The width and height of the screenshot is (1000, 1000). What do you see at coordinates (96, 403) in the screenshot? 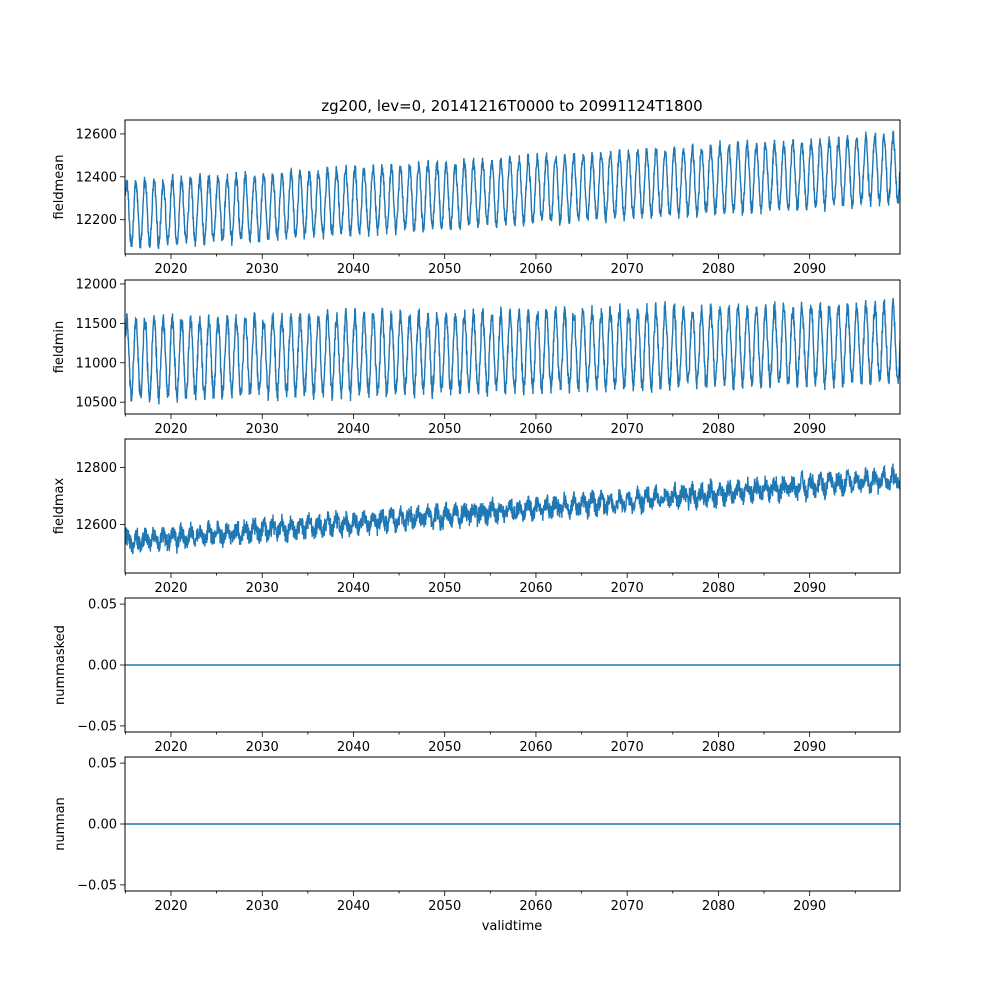
I see `y-tick-label: 10500` at bounding box center [96, 403].